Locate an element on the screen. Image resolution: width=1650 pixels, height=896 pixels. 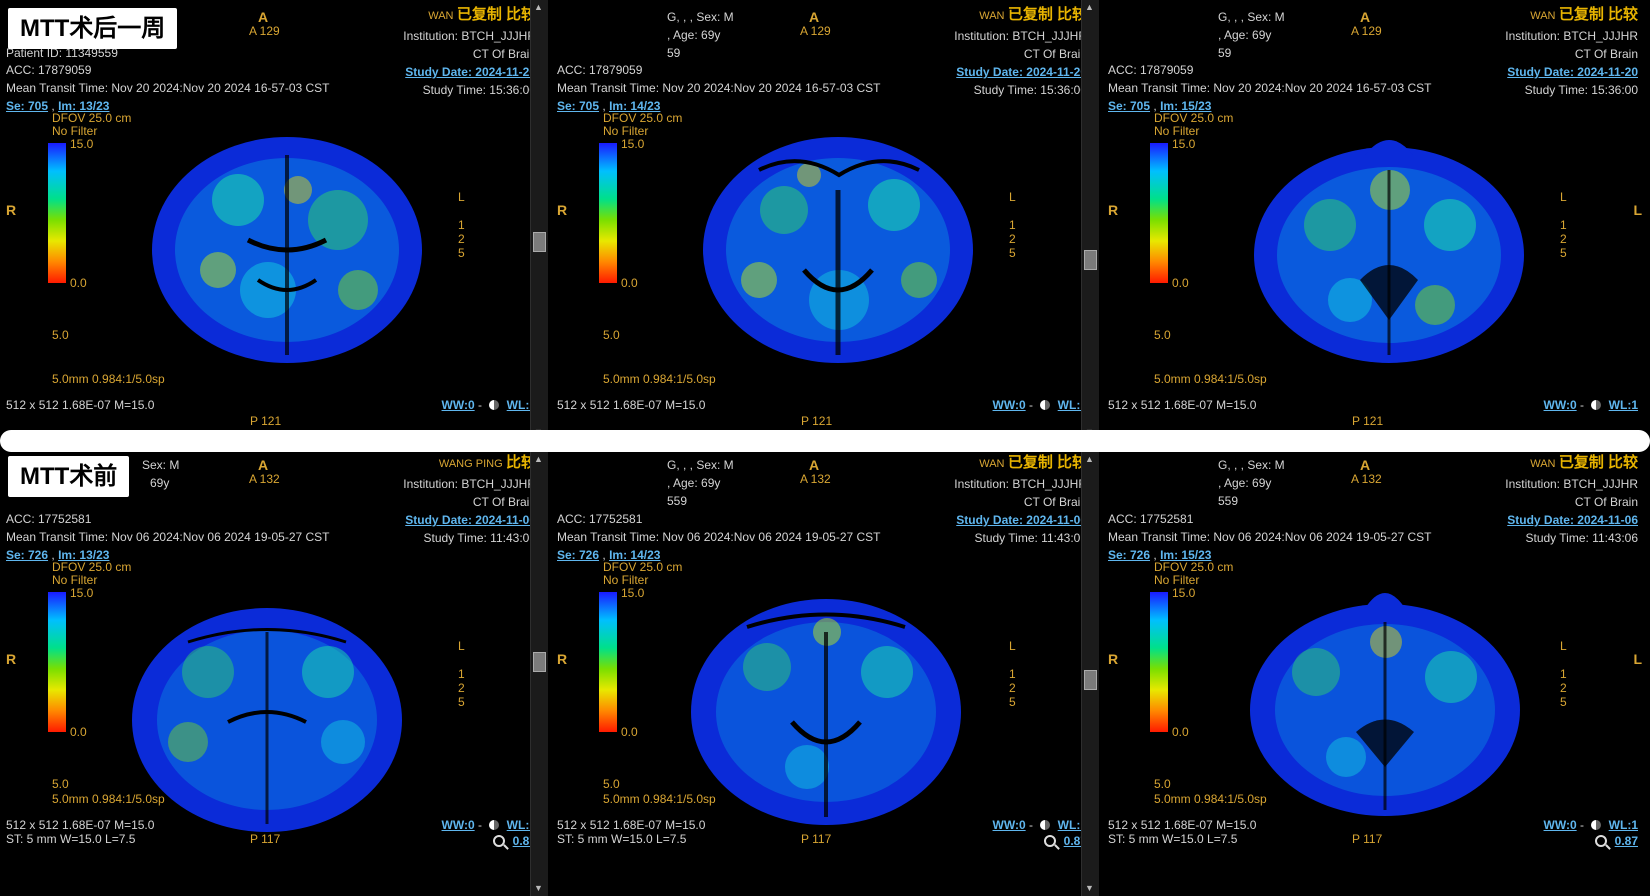
zoom-value-link: 0.87 is located at coordinates (1626, 841).